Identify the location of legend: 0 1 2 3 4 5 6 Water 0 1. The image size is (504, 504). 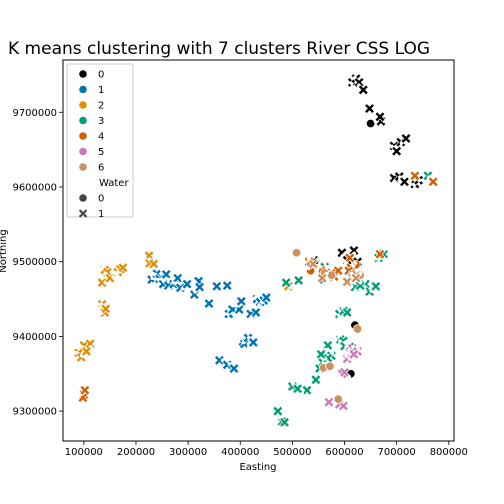
(100, 141).